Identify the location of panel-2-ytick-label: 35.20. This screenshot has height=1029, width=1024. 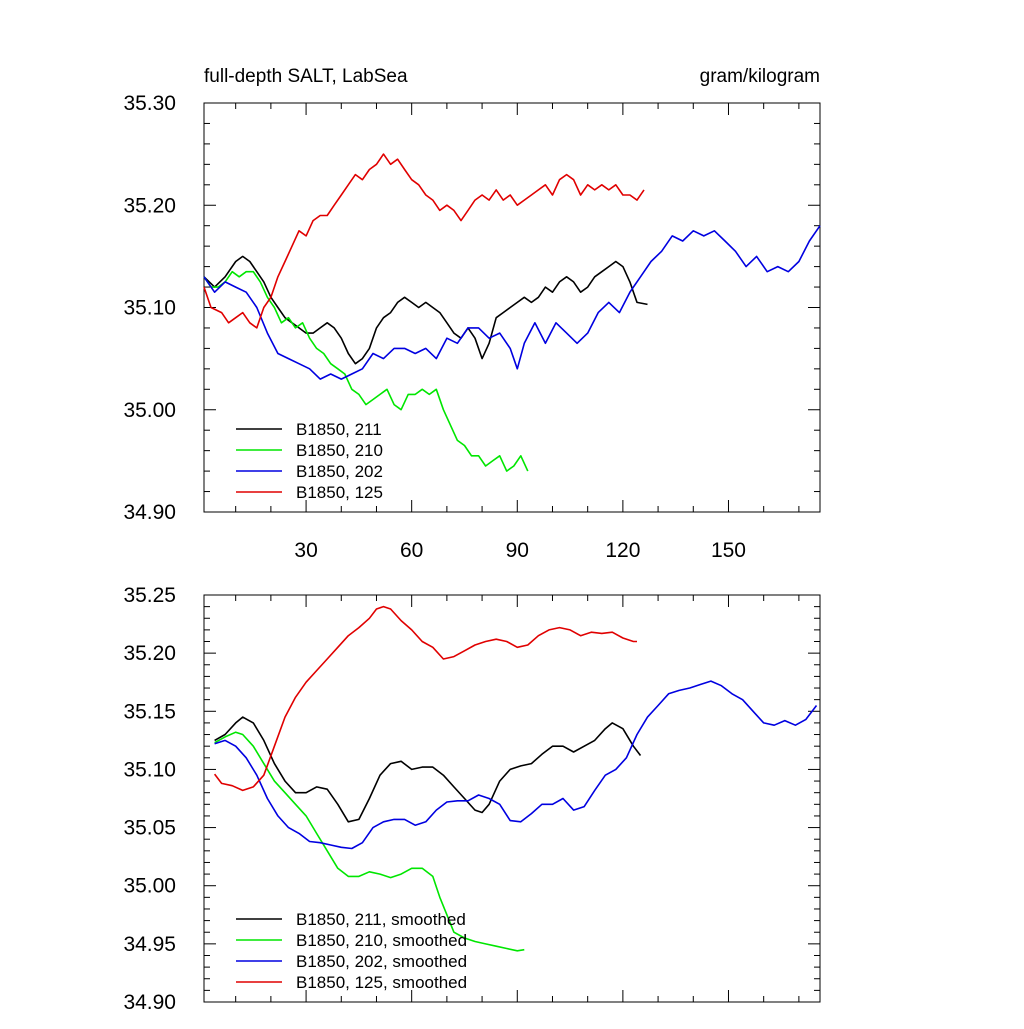
(149, 653).